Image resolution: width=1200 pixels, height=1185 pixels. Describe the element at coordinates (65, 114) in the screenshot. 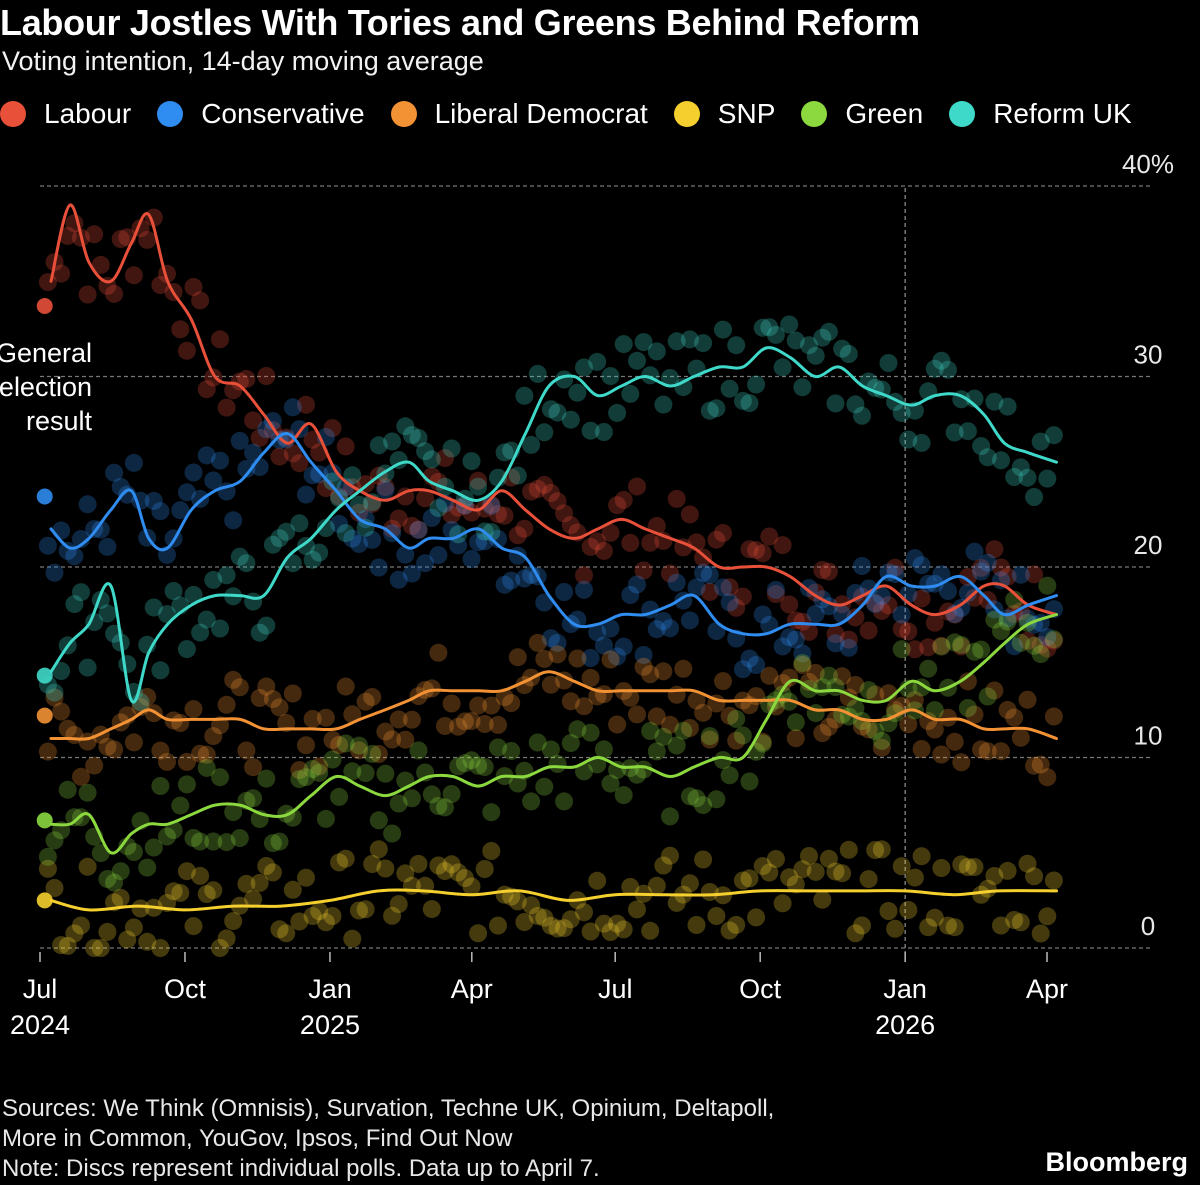

I see `legend-item-labour: Labour` at that location.